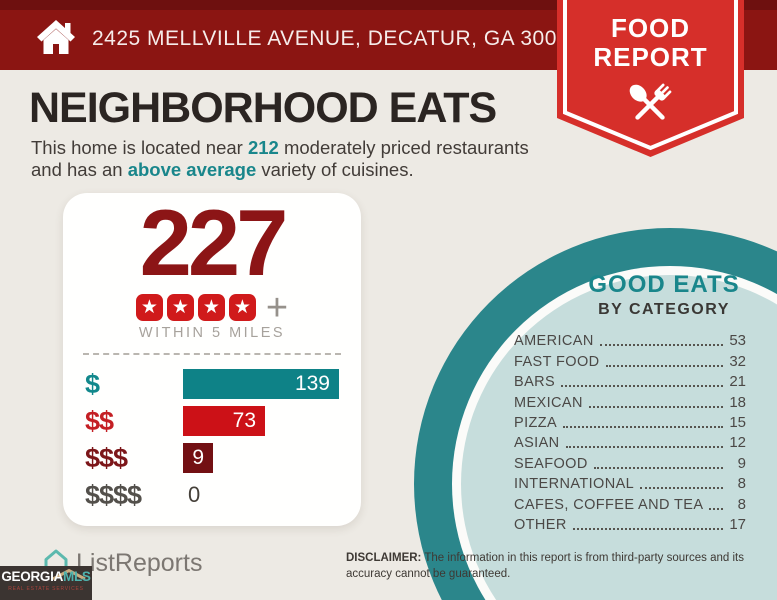  I want to click on category-value: 9, so click(741, 463).